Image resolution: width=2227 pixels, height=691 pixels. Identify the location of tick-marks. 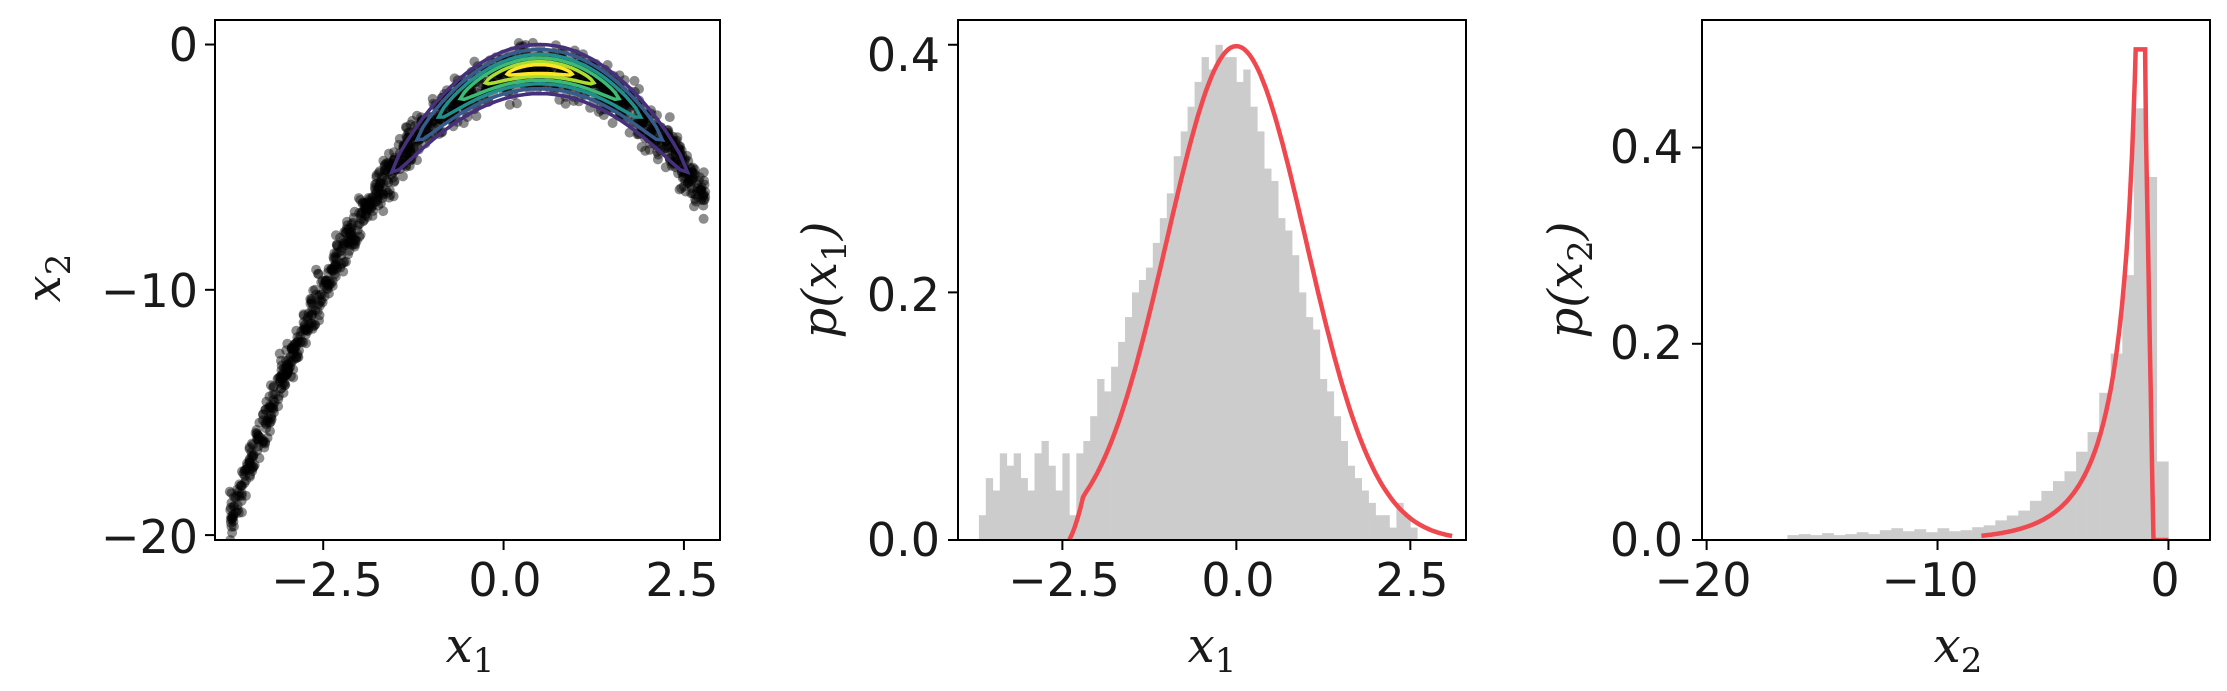
(1931, 348).